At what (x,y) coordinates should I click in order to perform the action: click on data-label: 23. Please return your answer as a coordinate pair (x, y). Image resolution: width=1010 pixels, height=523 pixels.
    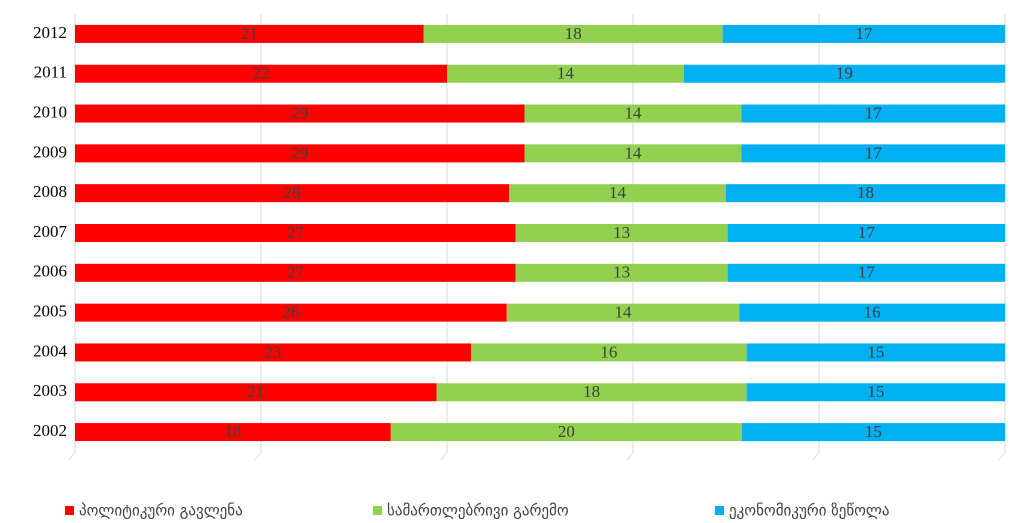
    Looking at the image, I should click on (273, 351).